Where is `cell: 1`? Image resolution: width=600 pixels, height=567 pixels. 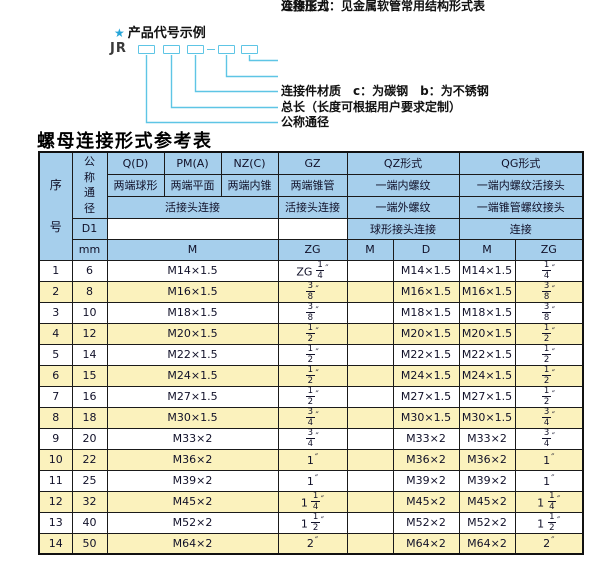
cell: 1 is located at coordinates (55, 270).